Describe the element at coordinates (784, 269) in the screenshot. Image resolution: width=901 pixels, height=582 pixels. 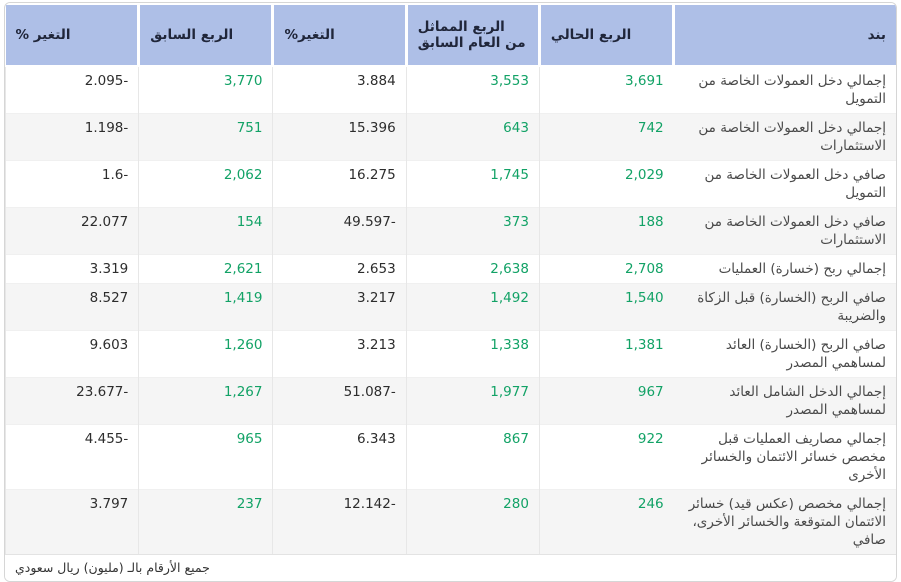
I see `item-cell: إجمالي ربح (خسارة) العمليات` at that location.